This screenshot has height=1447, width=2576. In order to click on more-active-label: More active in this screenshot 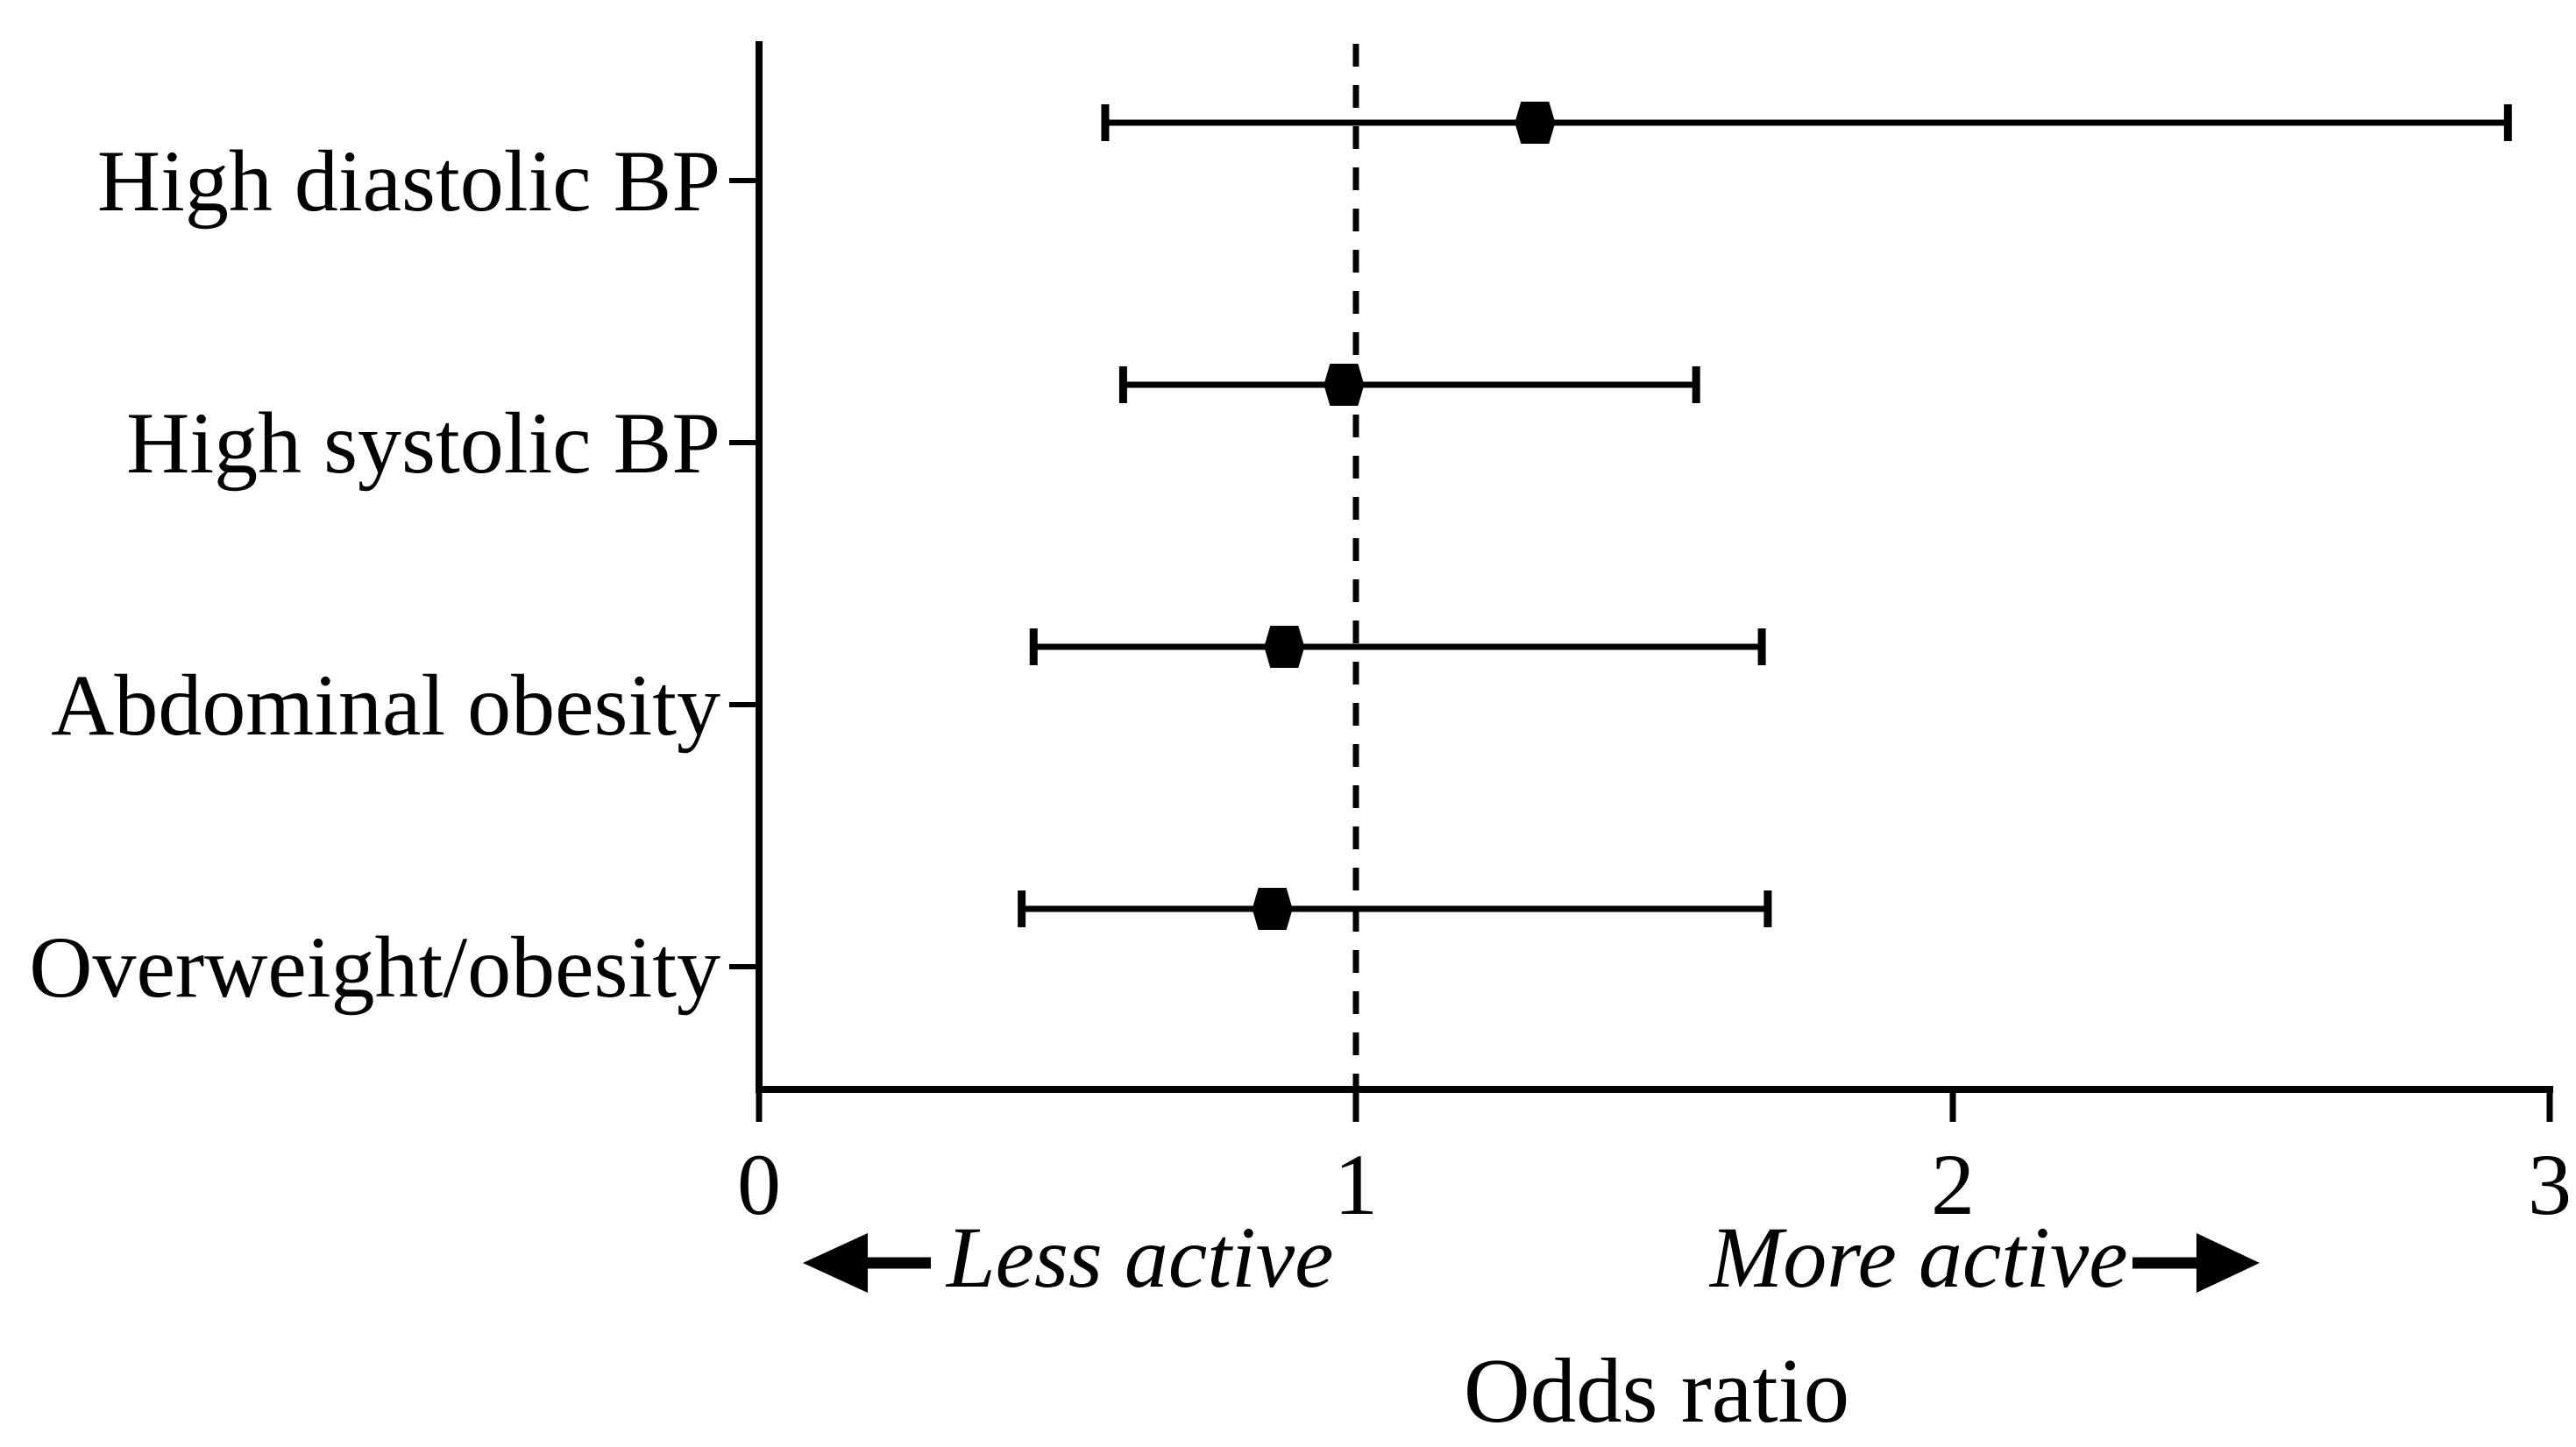, I will do `click(1918, 1257)`.